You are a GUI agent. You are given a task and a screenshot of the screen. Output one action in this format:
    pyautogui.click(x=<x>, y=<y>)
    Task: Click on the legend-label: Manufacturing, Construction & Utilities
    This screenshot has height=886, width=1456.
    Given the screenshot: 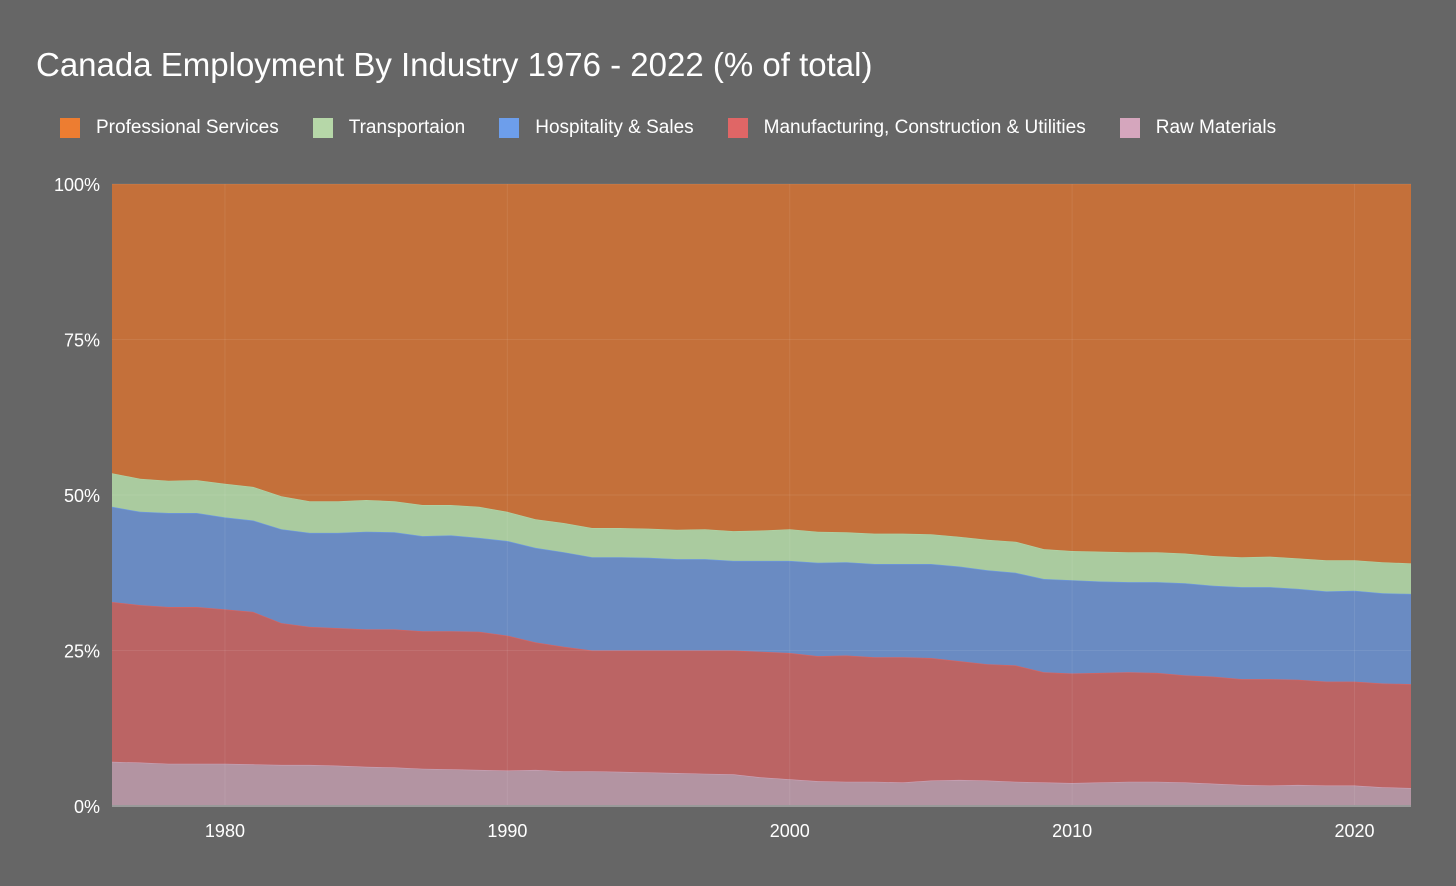 What is the action you would take?
    pyautogui.click(x=924, y=127)
    